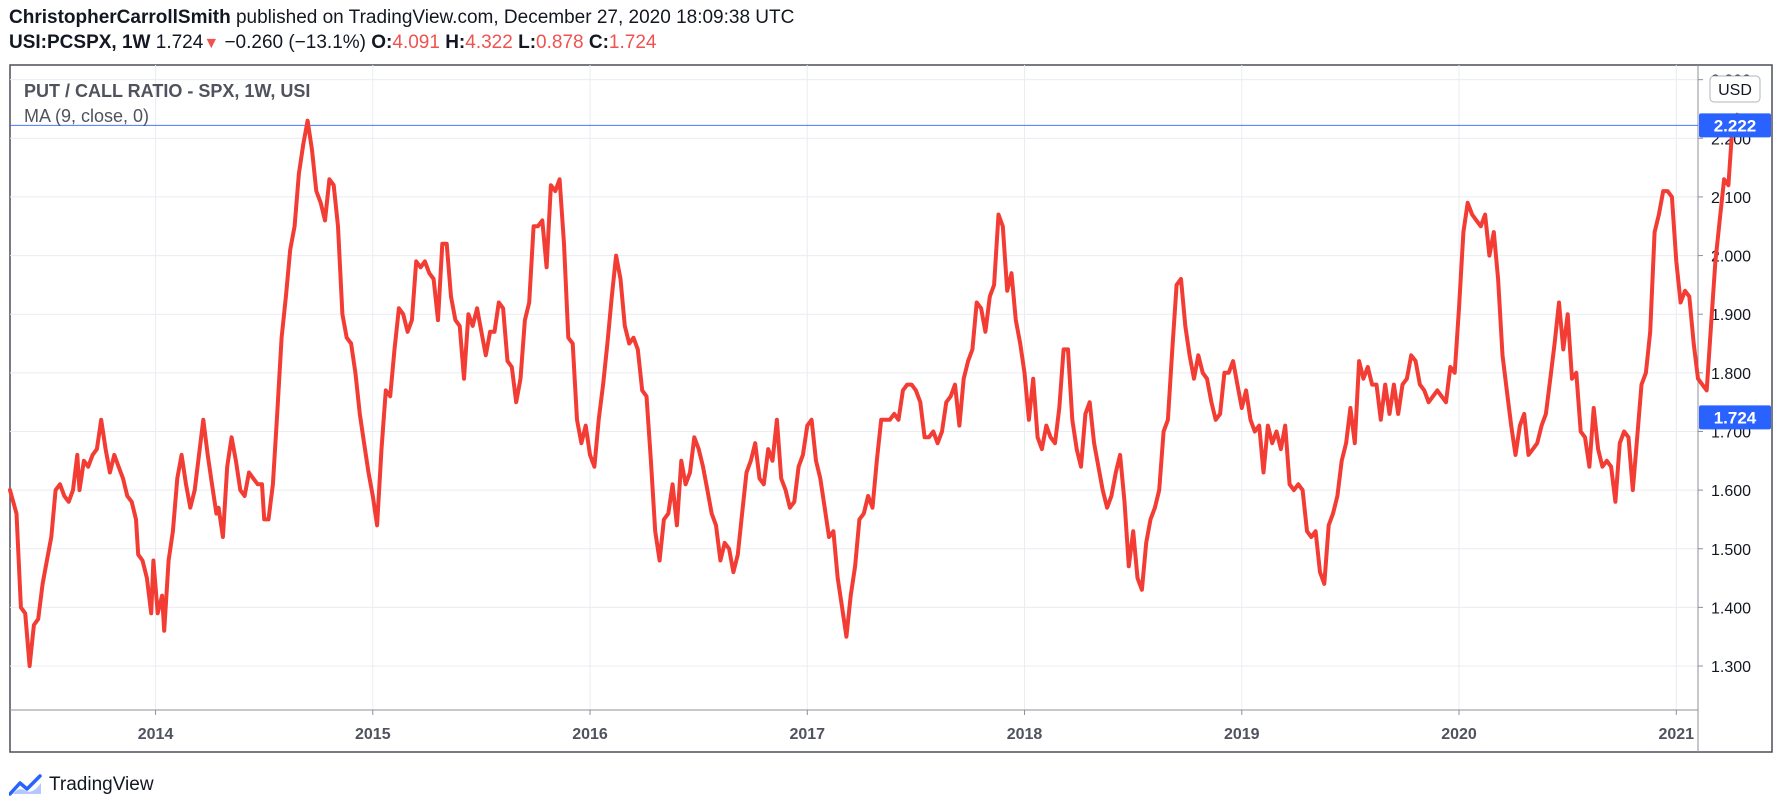 The image size is (1783, 809). Describe the element at coordinates (86, 116) in the screenshot. I see `indicator-legend: MA (9, close, 0)` at that location.